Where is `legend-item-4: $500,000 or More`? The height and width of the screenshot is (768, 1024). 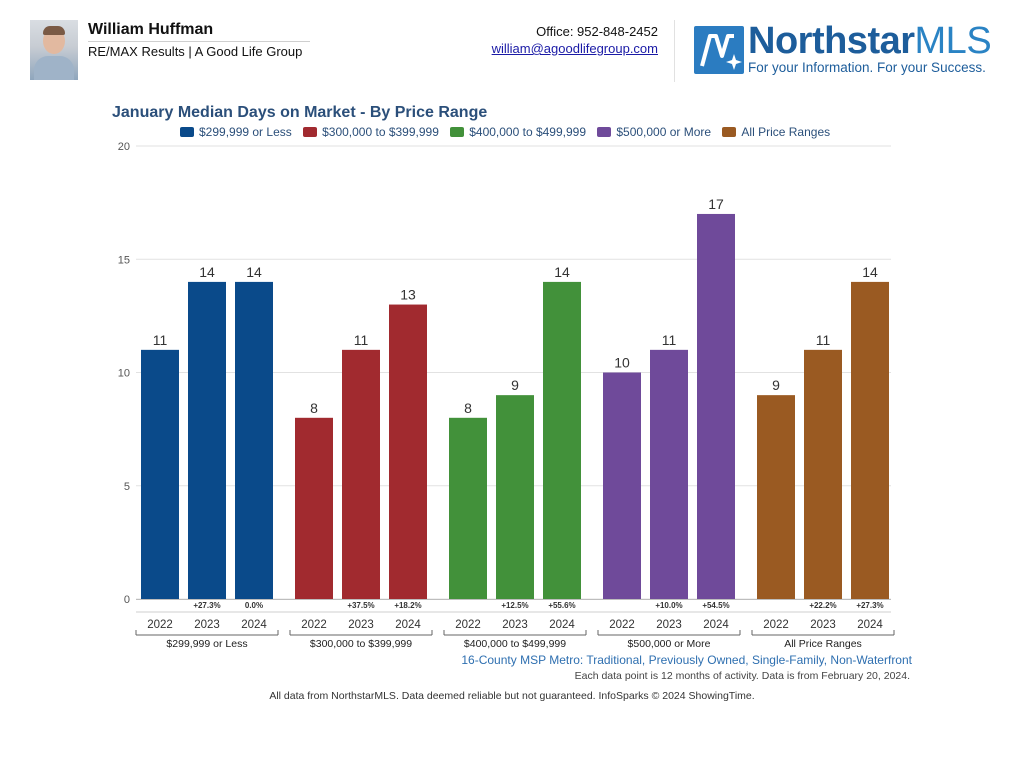
legend-item-4: $500,000 or More is located at coordinates (654, 132).